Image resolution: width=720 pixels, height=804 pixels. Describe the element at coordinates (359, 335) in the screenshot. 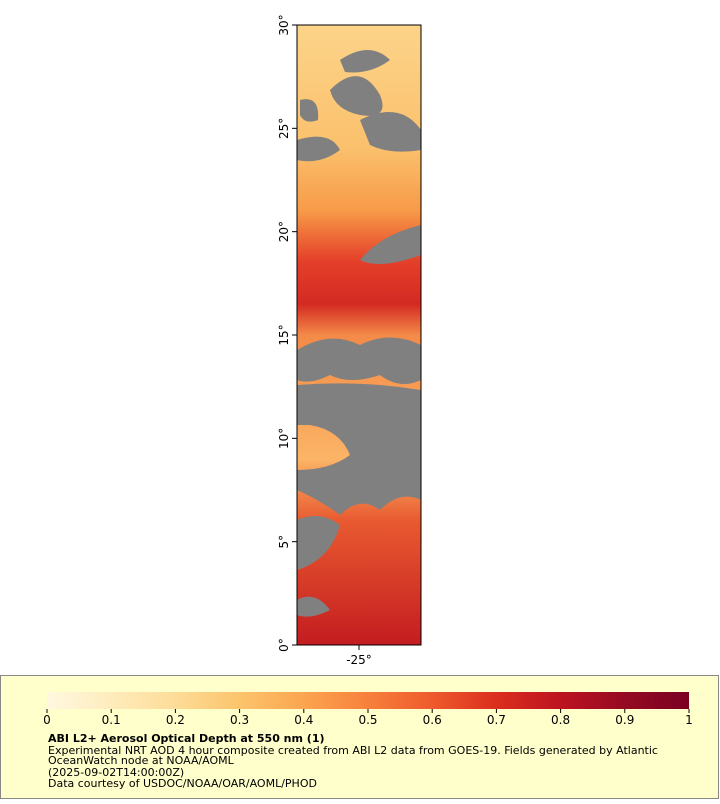

I see `aod-raster` at that location.